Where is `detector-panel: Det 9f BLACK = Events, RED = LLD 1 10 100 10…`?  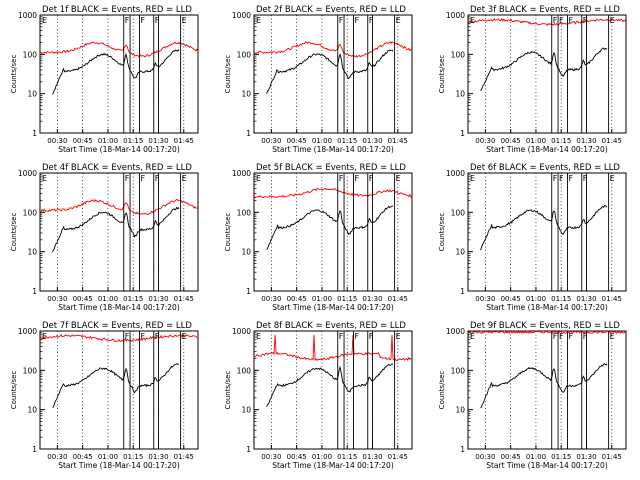 detector-panel: Det 9f BLACK = Events, RED = LLD 1 10 100 10… is located at coordinates (532, 395).